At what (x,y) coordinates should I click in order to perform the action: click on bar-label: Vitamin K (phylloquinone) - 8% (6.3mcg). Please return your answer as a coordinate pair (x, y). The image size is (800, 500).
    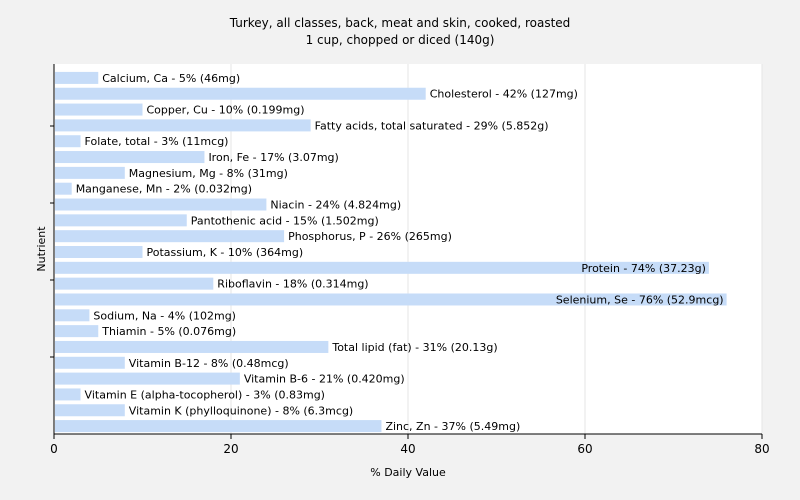
    Looking at the image, I should click on (241, 410).